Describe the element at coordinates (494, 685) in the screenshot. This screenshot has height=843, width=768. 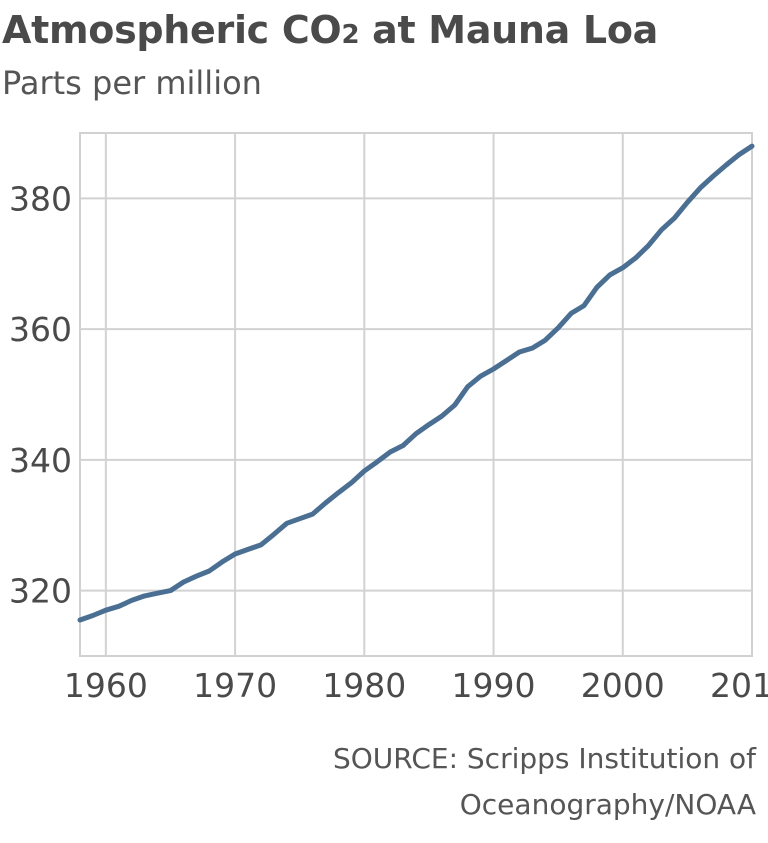
I see `x-tick-label-1990: 1990` at that location.